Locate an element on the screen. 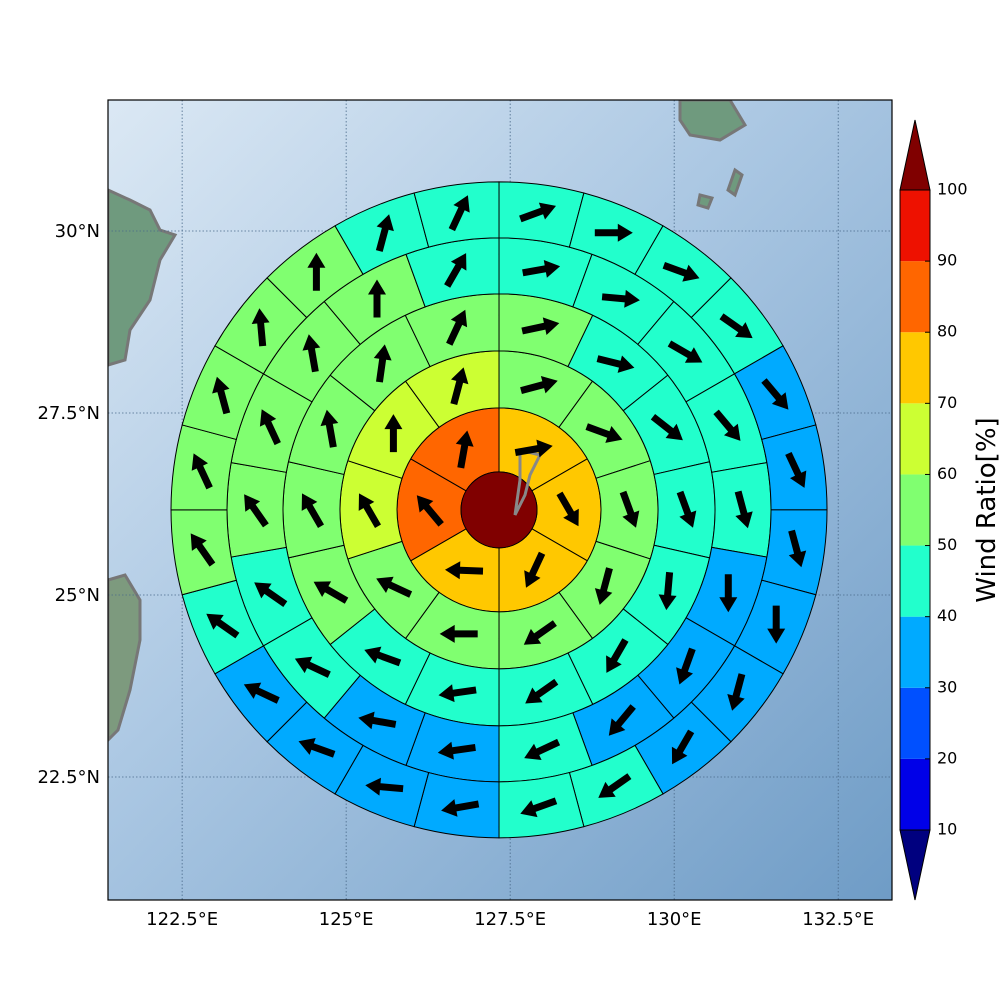 The image size is (1000, 1004). y-tick-label: 27.5°N is located at coordinates (68, 413).